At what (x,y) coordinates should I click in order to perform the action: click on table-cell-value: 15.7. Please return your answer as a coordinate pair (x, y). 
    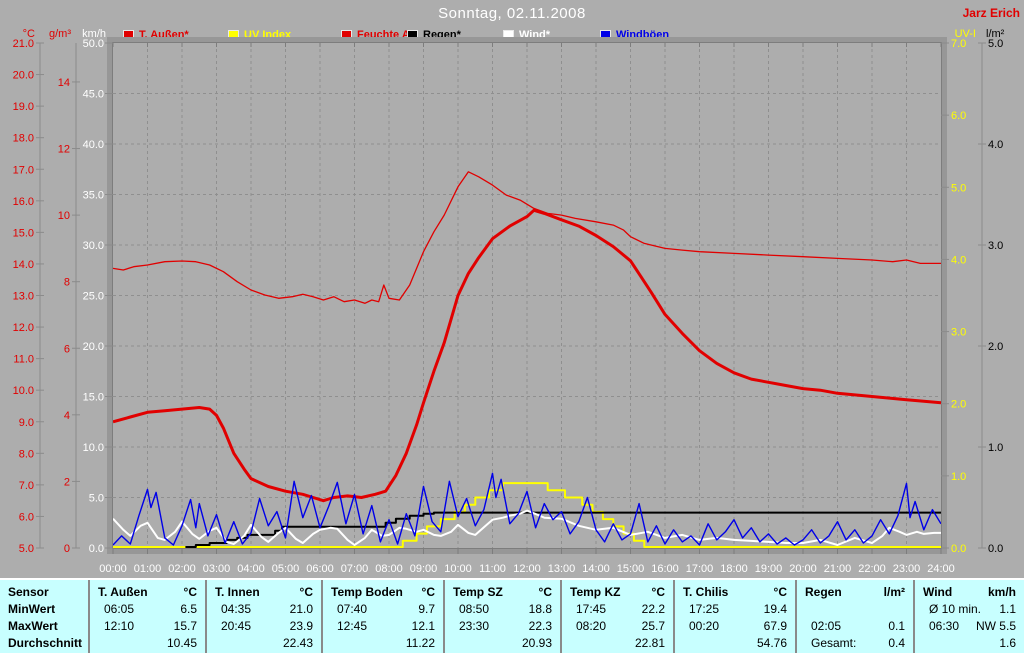
    Looking at the image, I should click on (185, 626).